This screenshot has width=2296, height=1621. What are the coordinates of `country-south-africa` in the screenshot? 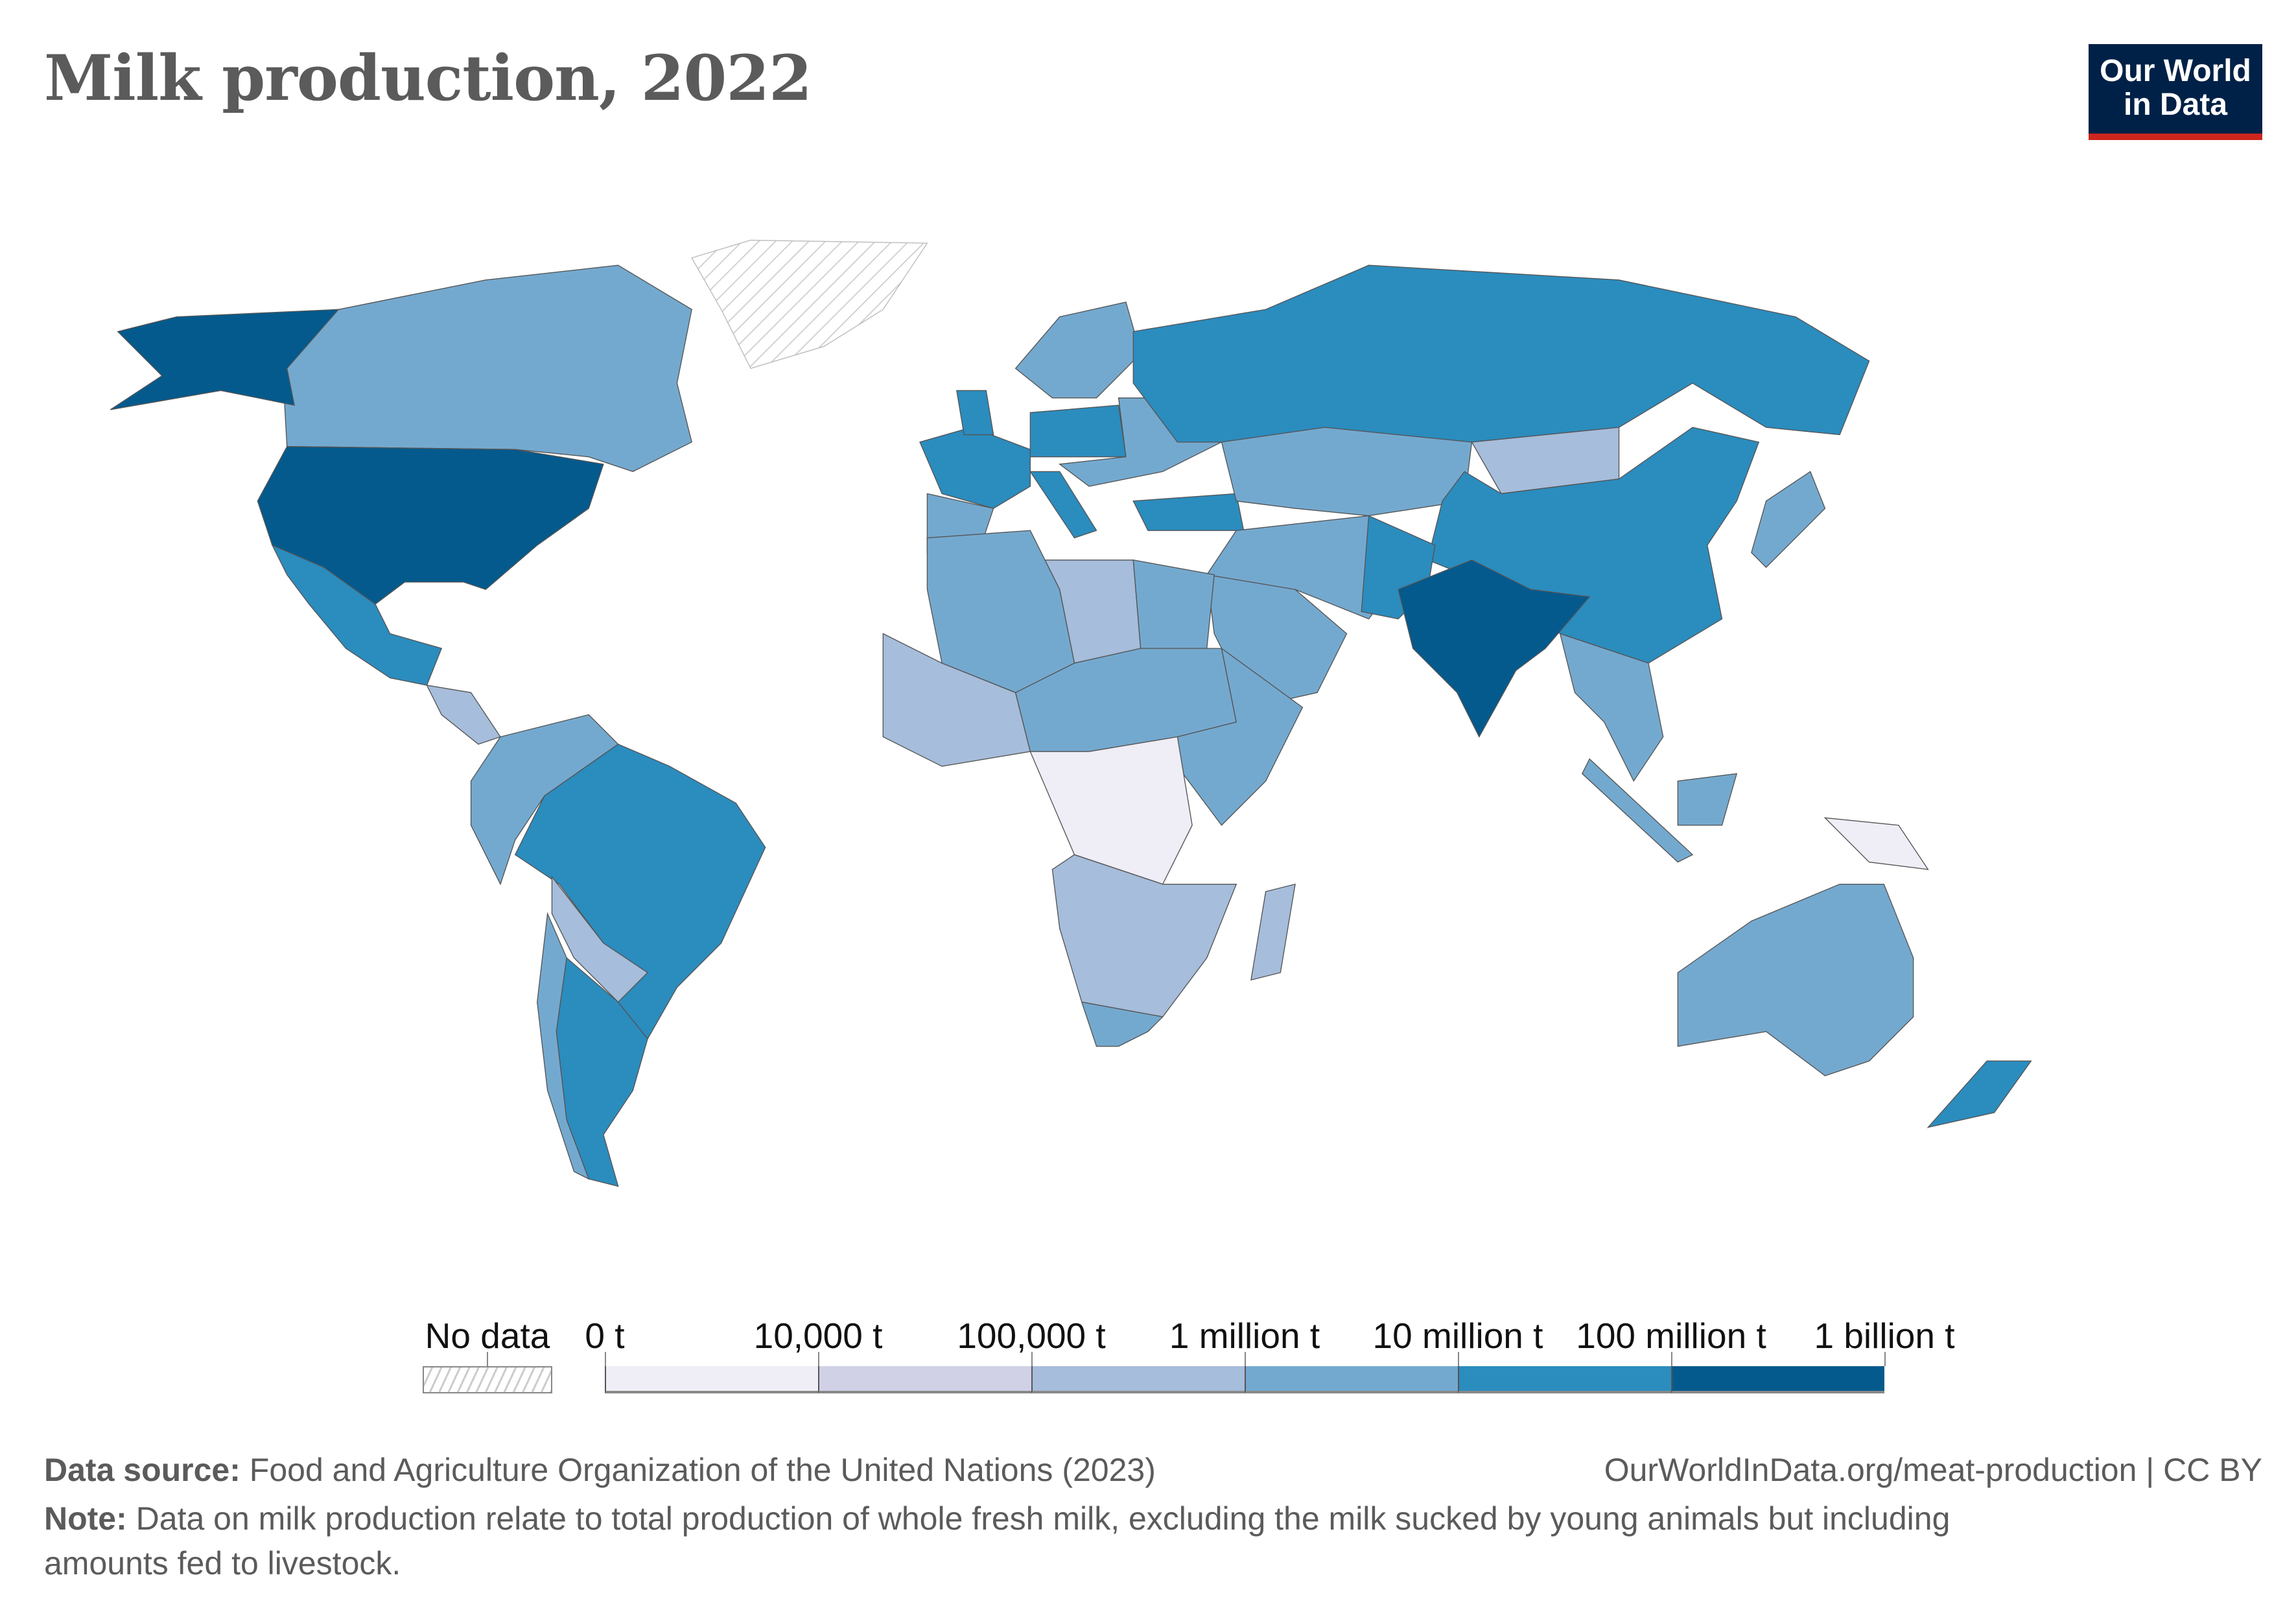 It's located at (1122, 1024).